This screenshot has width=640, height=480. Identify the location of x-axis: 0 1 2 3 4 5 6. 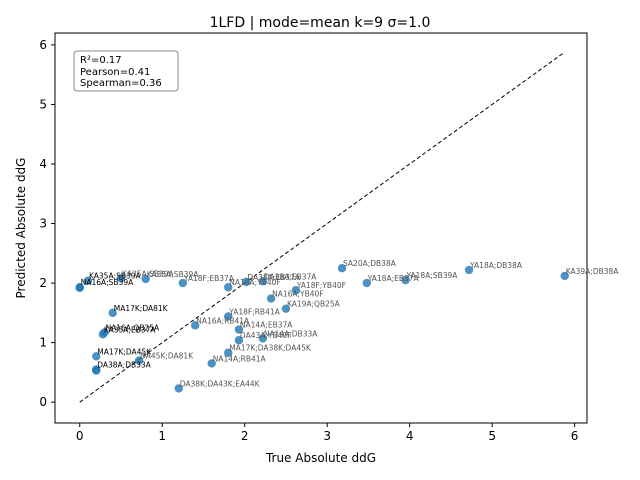
(327, 433).